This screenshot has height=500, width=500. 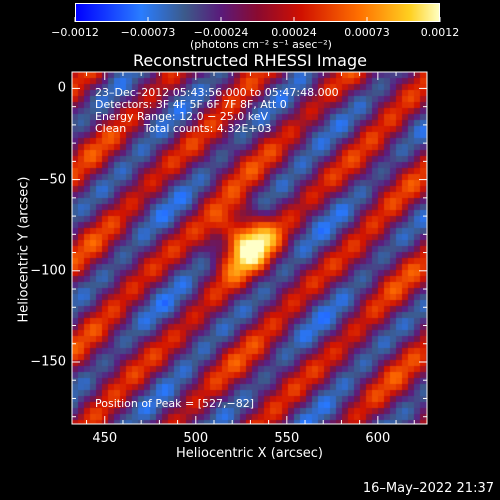 What do you see at coordinates (287, 438) in the screenshot?
I see `x-tick-label: 550` at bounding box center [287, 438].